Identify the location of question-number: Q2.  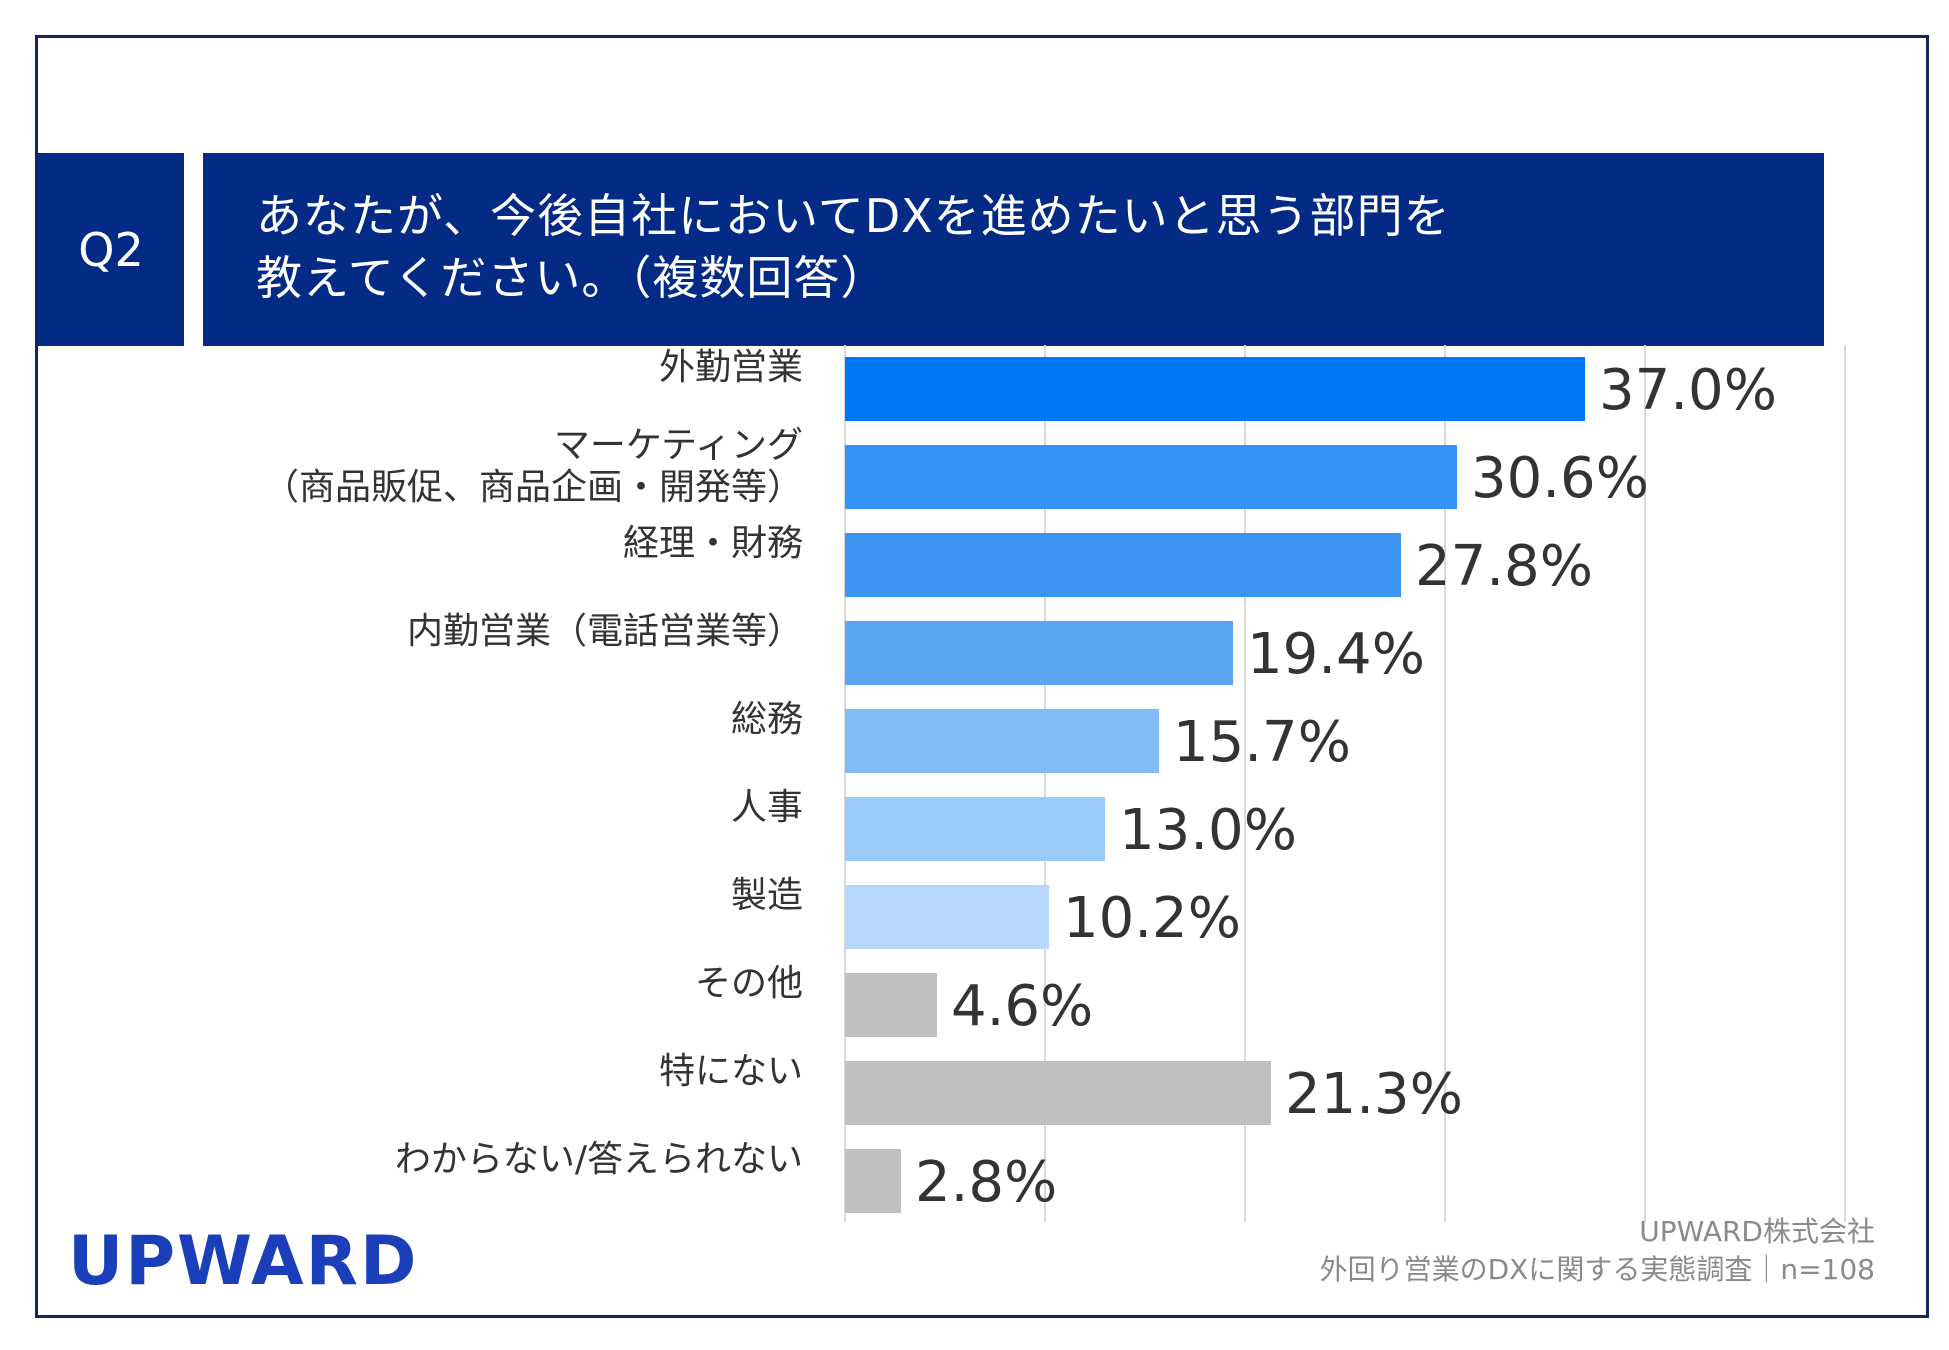
(111, 249).